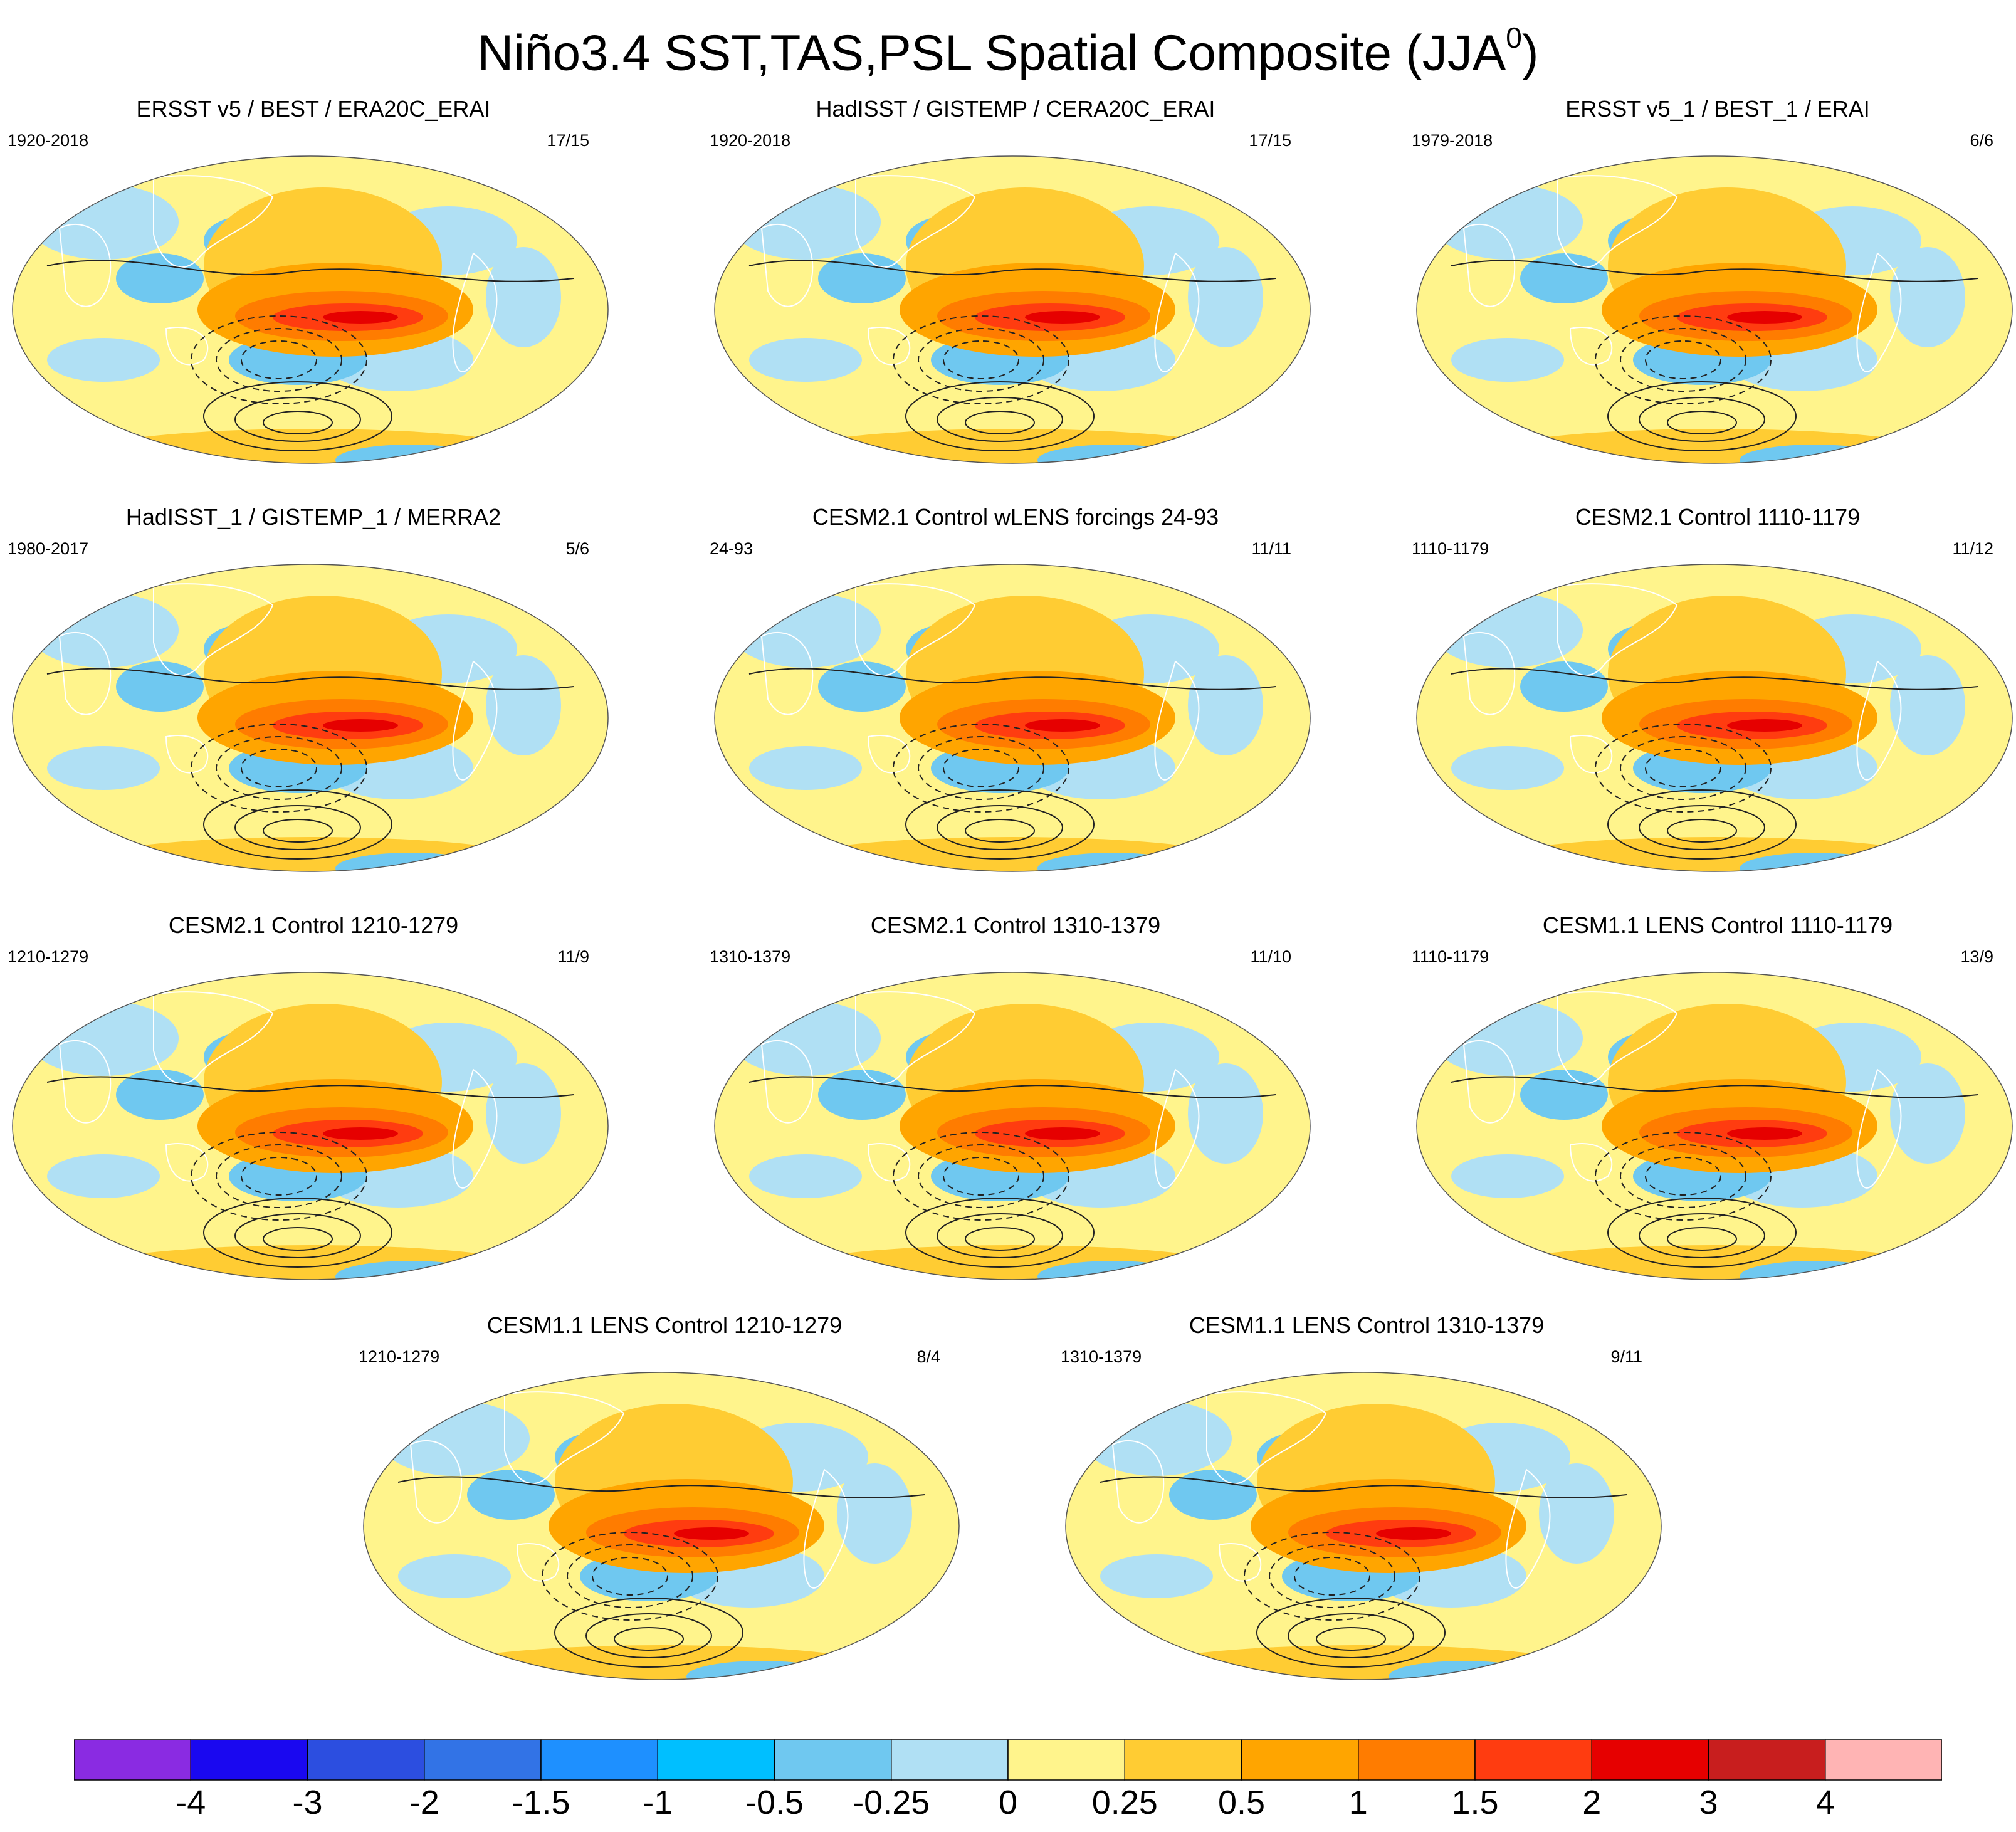 The image size is (2016, 1832). Describe the element at coordinates (1271, 548) in the screenshot. I see `panel-count: 11/11` at that location.